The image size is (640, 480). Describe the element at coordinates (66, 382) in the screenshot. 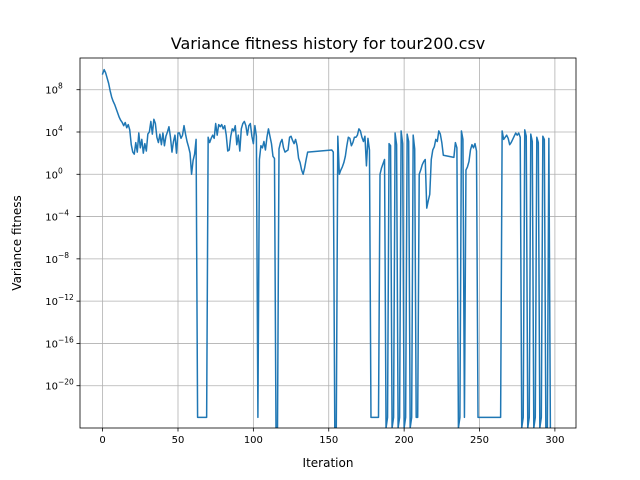

I see `y-tick-exponent: −20` at that location.